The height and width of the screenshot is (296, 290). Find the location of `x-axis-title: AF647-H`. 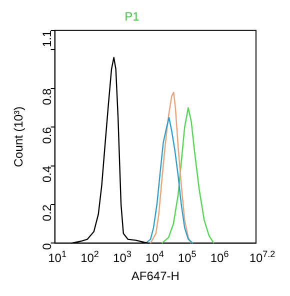

x-axis-title: AF647-H is located at coordinates (155, 276).